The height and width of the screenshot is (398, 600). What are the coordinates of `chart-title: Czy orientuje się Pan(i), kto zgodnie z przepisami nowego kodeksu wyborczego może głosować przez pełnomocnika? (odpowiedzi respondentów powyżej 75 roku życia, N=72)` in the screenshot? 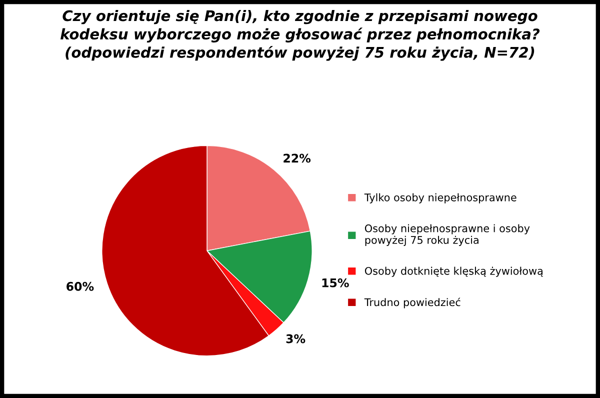 It's located at (300, 35).